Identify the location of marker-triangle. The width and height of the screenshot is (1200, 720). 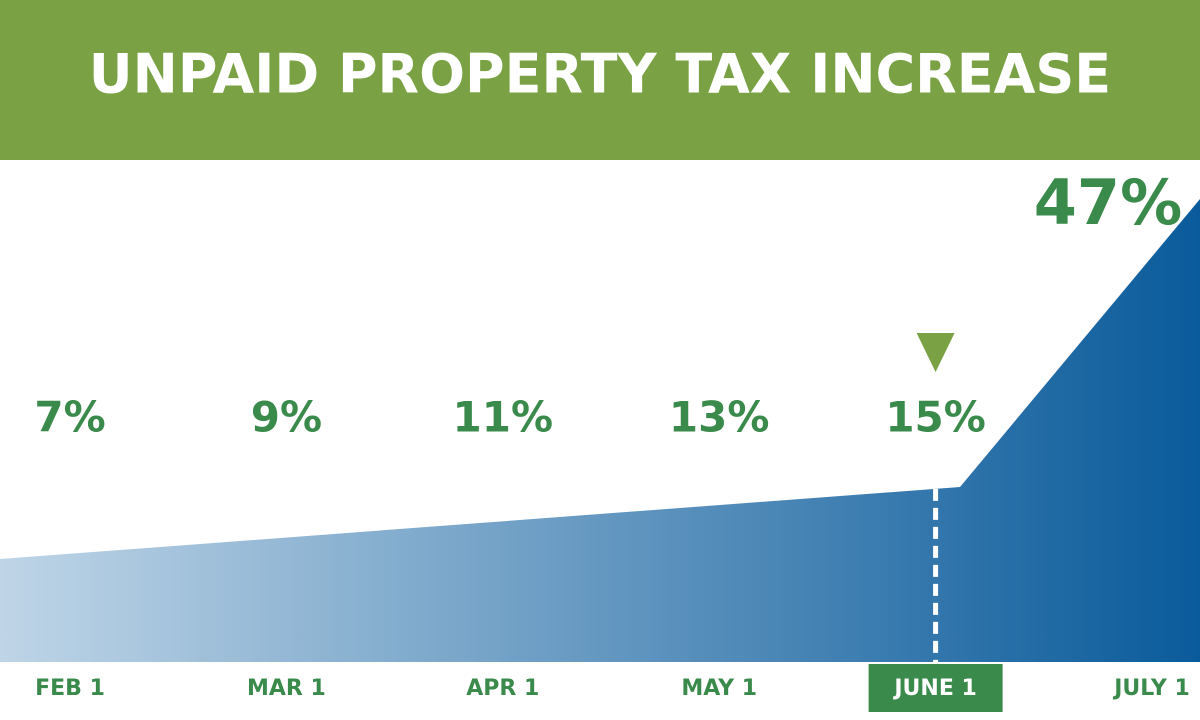
(935, 352).